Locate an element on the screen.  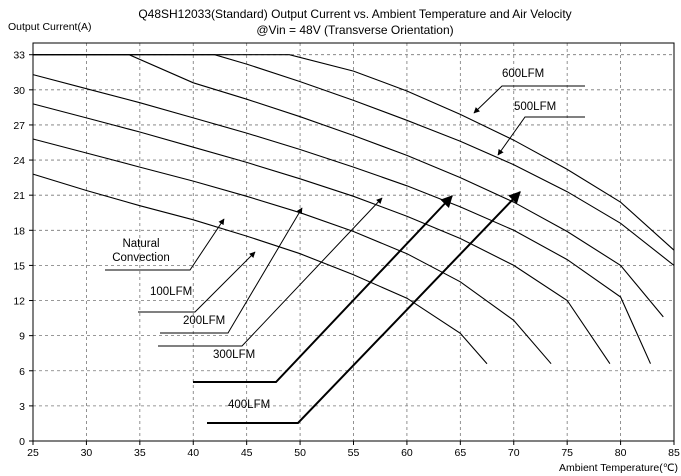
series-annotation: 400LFM is located at coordinates (249, 405).